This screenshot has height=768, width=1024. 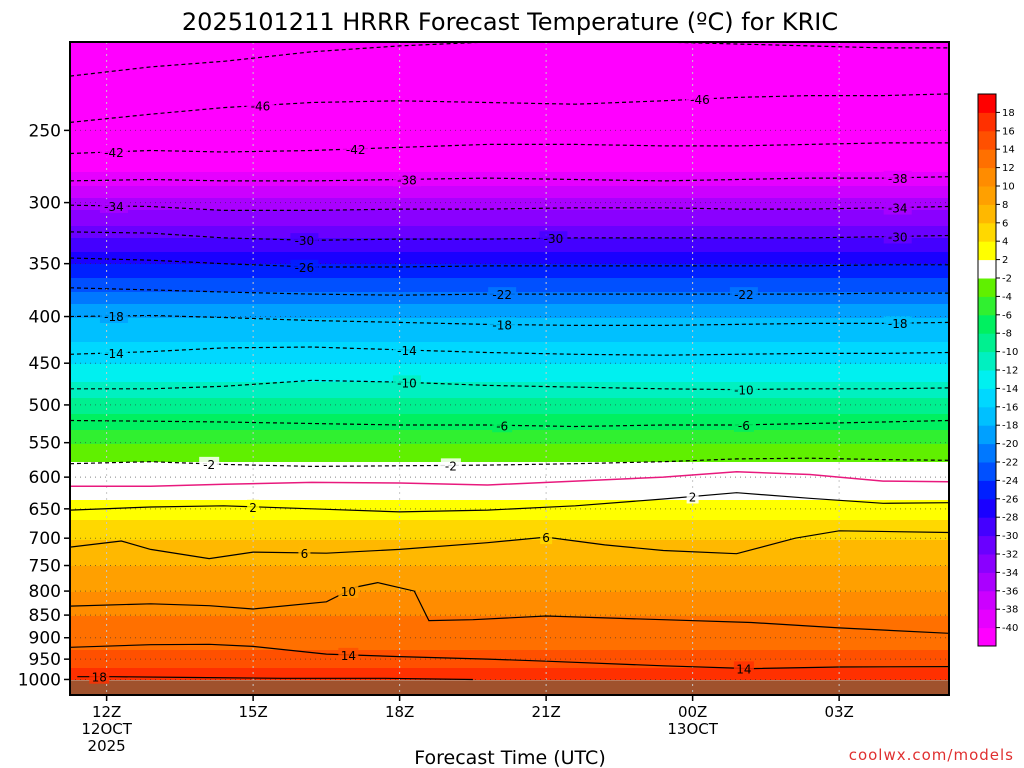 I want to click on x-axis-label: Forecast Time (UTC), so click(x=509, y=757).